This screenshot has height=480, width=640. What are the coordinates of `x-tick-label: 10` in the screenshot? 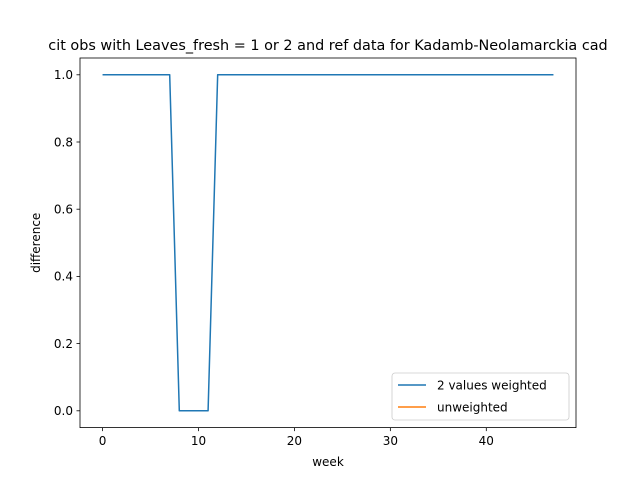 It's located at (198, 441).